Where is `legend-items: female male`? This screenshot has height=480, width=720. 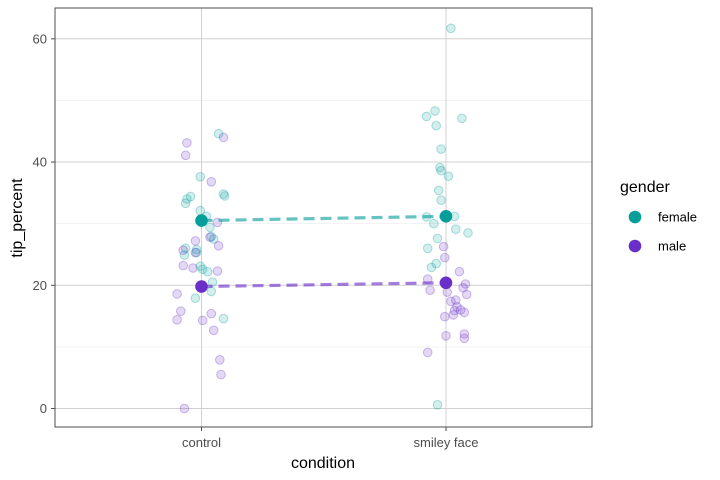 legend-items: female male is located at coordinates (662, 232).